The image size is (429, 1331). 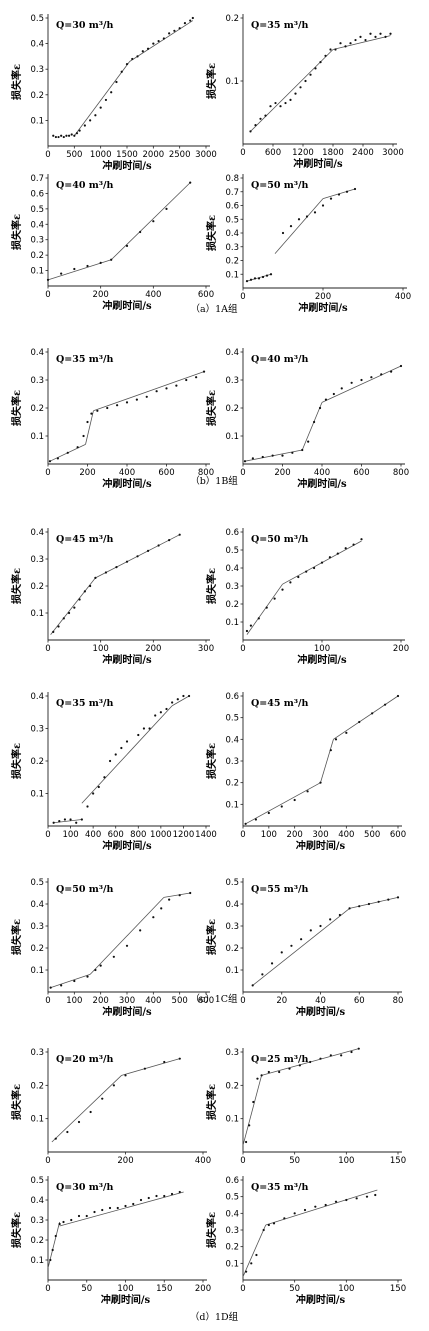 I want to click on y-tick-label: 0.3, so click(x=232, y=1053).